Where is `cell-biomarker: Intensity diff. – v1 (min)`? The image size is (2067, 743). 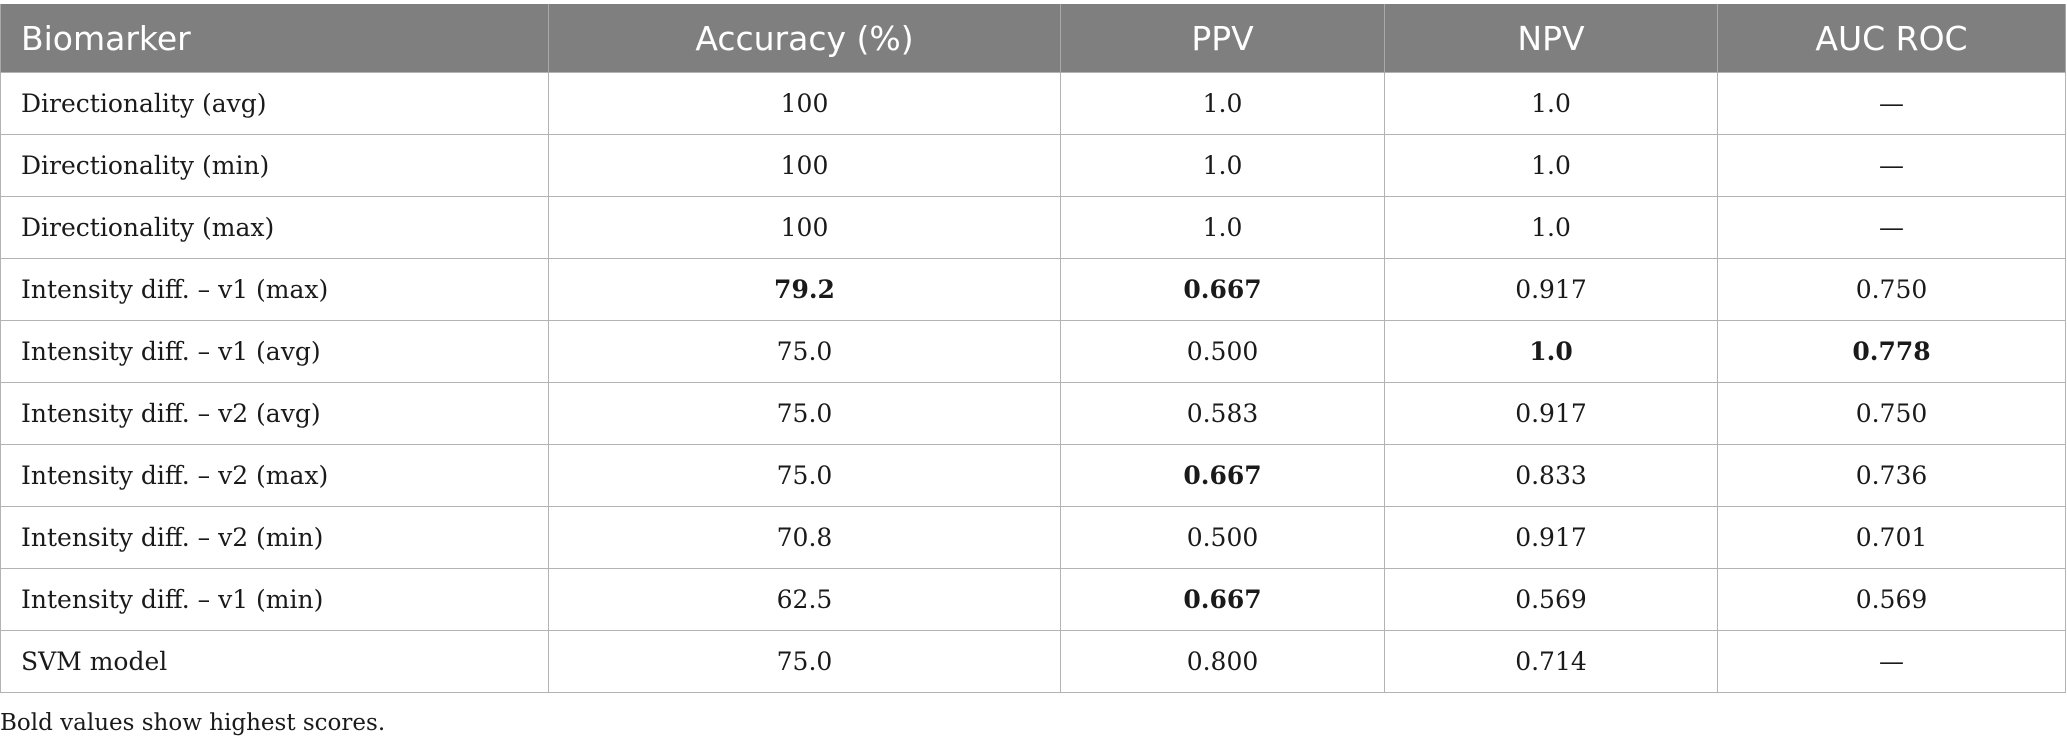
cell-biomarker: Intensity diff. – v1 (min) is located at coordinates (274, 599).